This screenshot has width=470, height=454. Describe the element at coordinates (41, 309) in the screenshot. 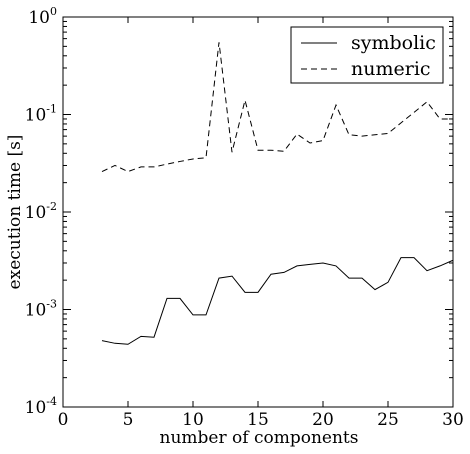

I see `y-tick-label: 10⁻³` at that location.